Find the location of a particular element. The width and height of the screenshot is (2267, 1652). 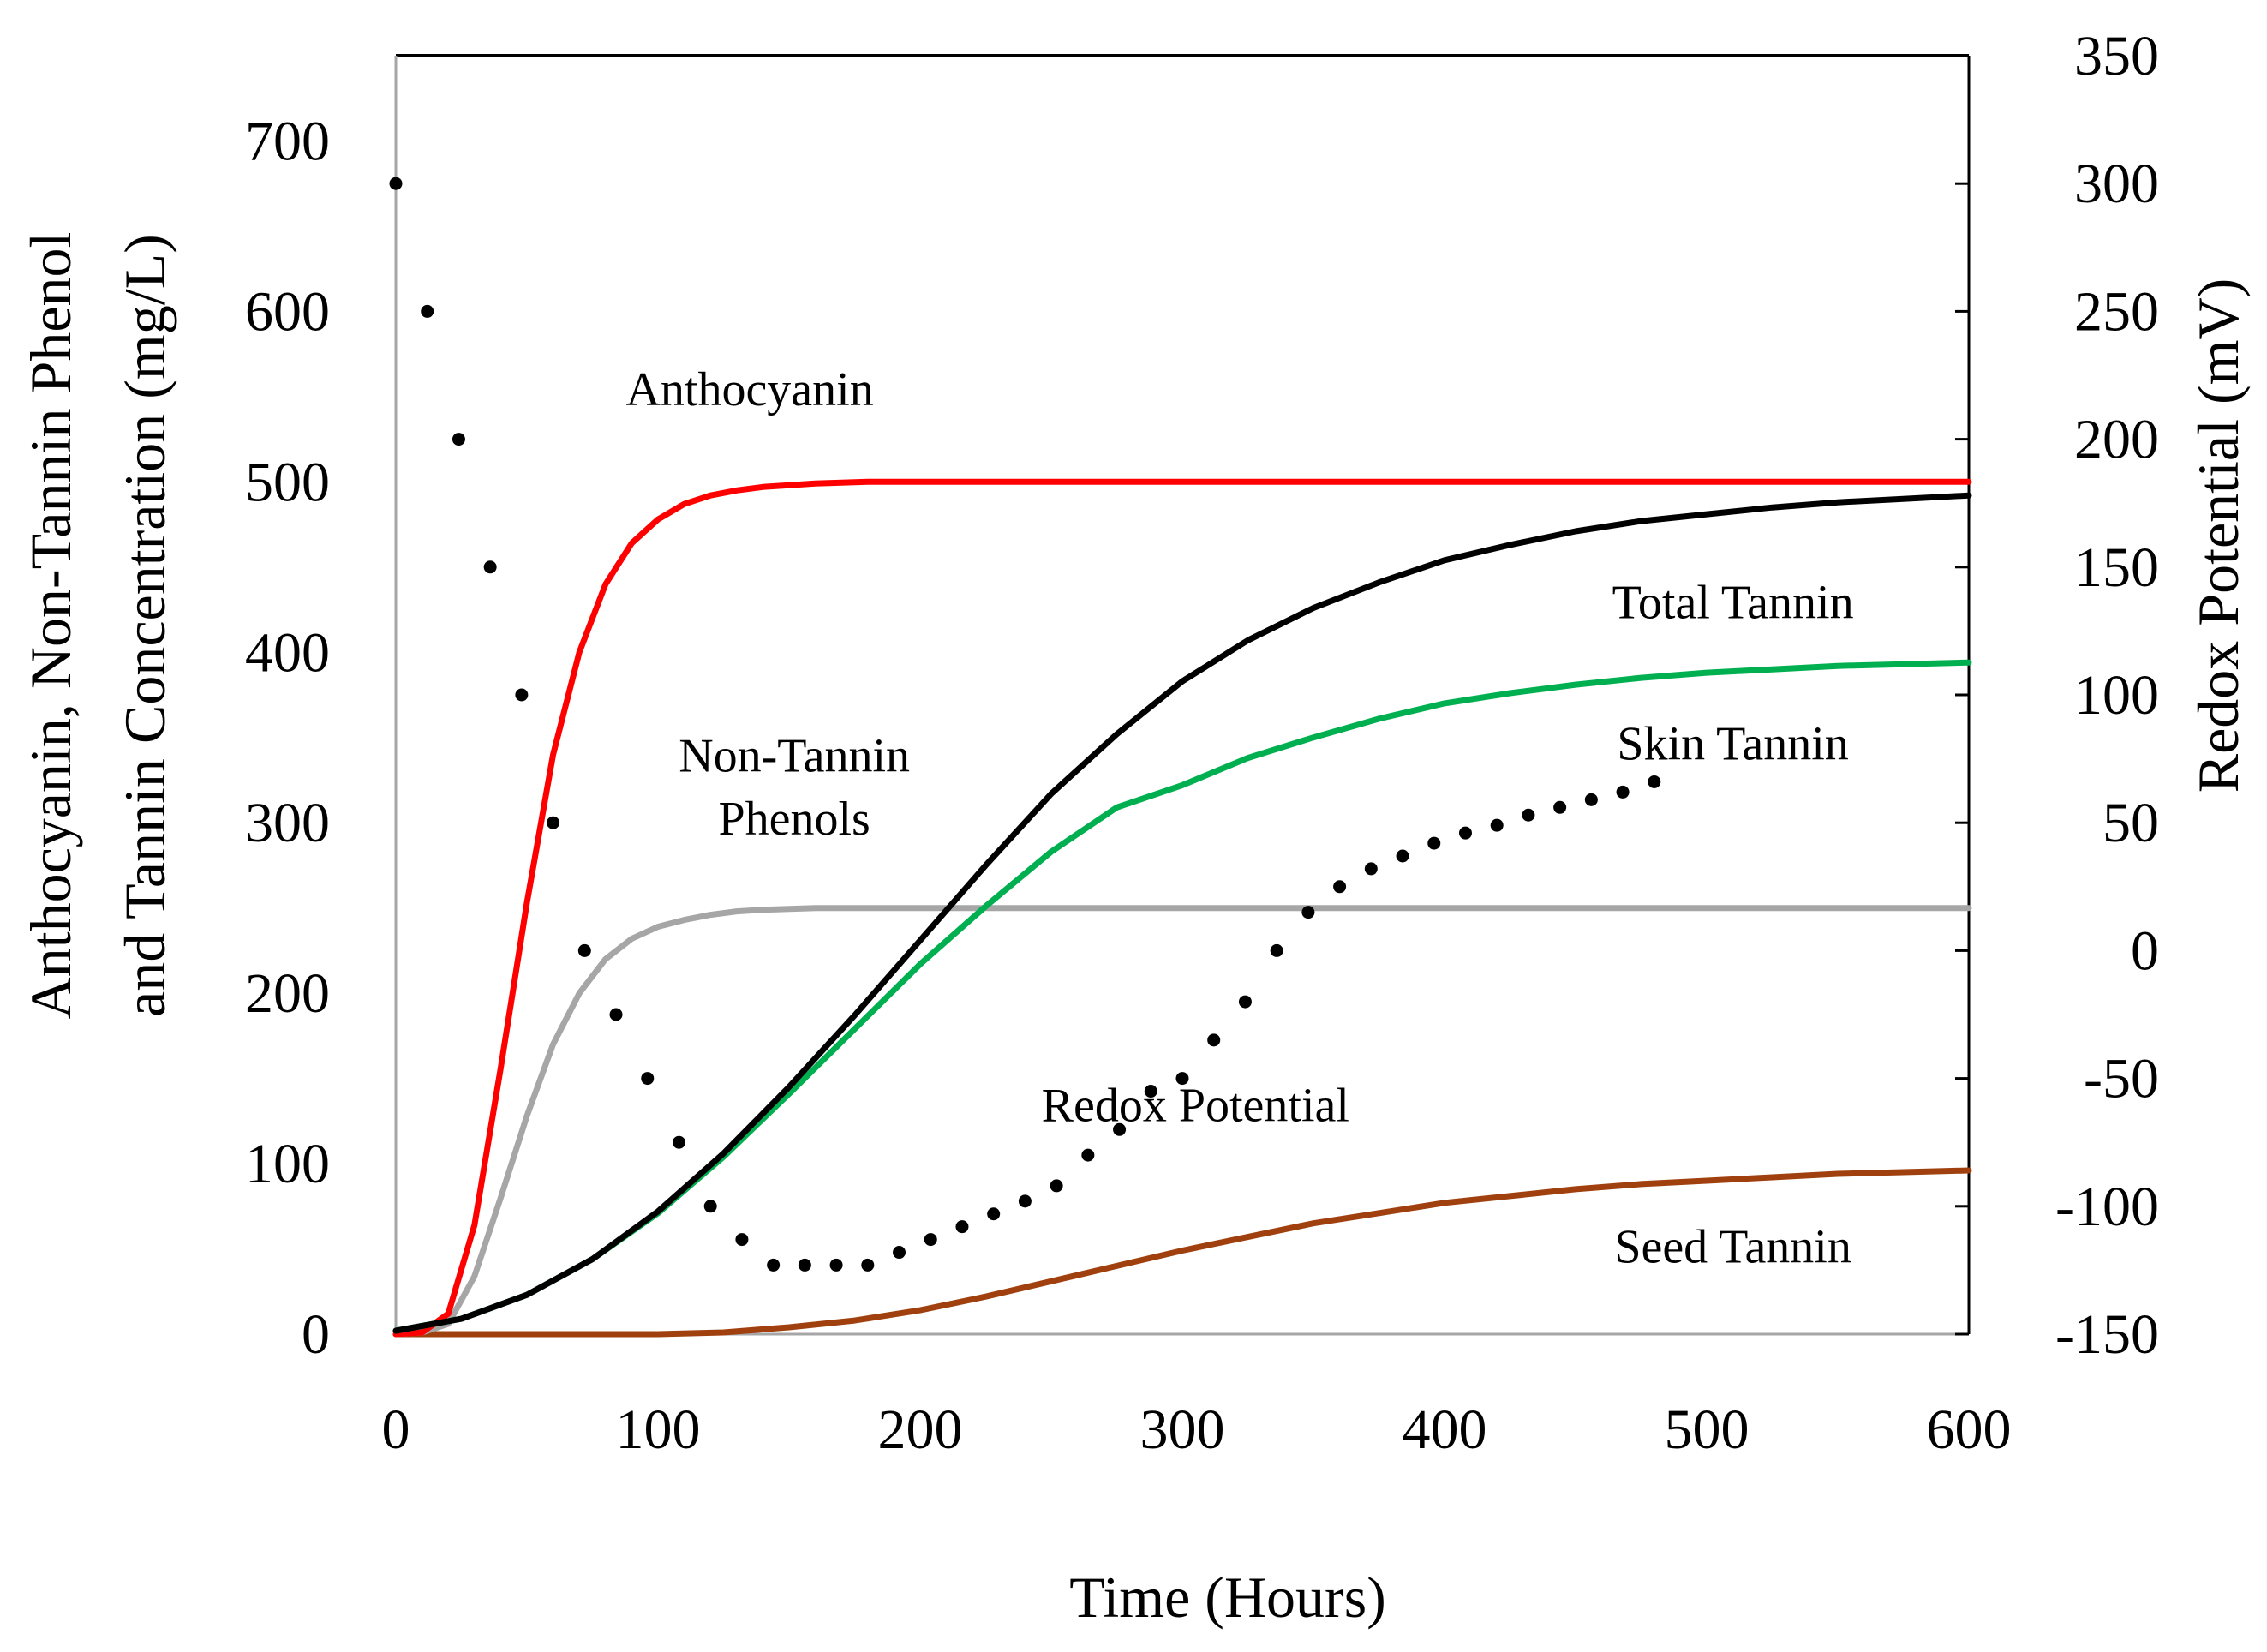

x-axis-title: Time (Hours) is located at coordinates (1227, 1597).